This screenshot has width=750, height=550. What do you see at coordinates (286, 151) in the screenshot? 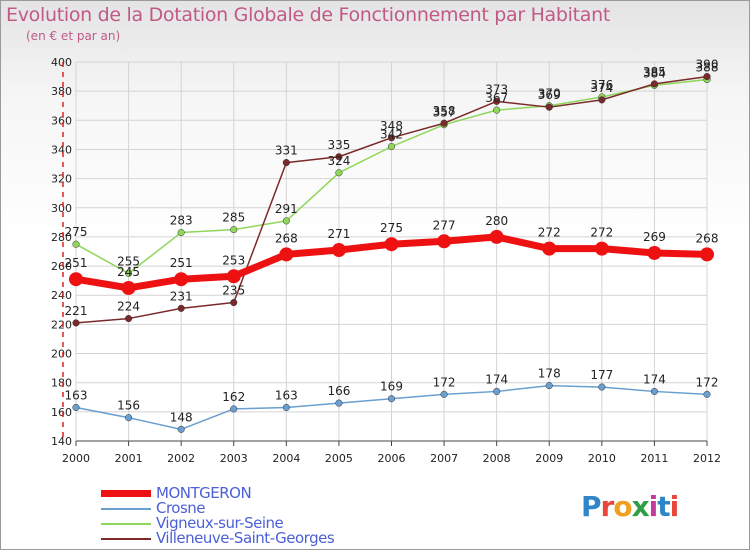
I see `data-label-villeneuve-saint-georges: 331` at bounding box center [286, 151].